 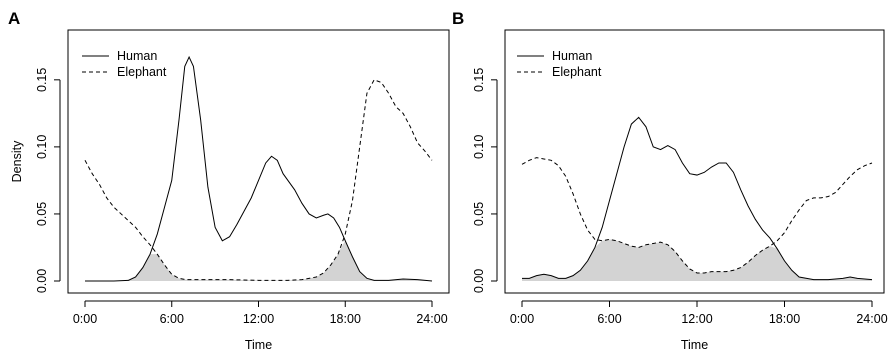 I want to click on panel-letter: B, so click(x=458, y=18).